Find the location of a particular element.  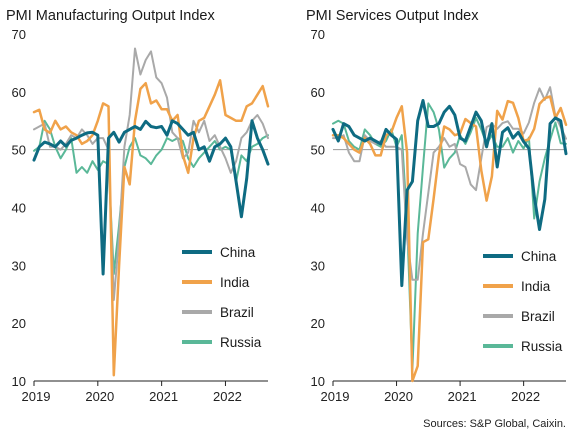

source-note: Sources: S&P Global, Caixin. is located at coordinates (494, 424).